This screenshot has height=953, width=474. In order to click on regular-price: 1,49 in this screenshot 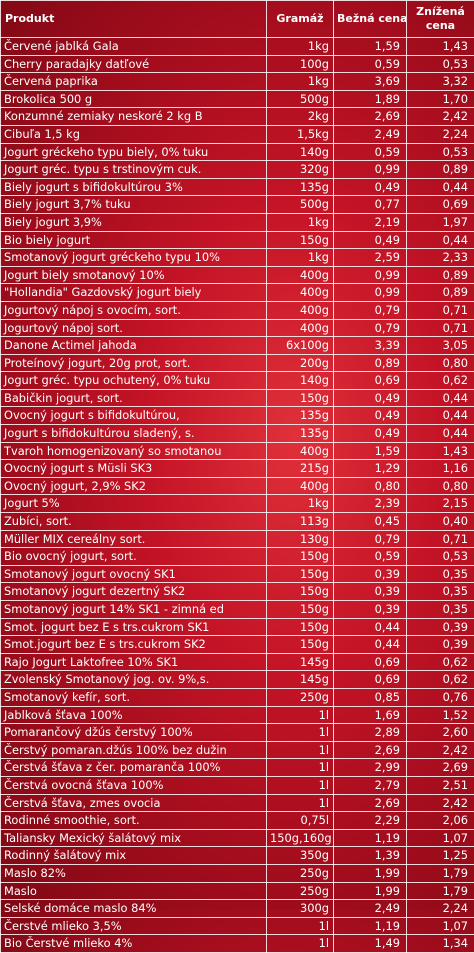, I will do `click(370, 944)`.